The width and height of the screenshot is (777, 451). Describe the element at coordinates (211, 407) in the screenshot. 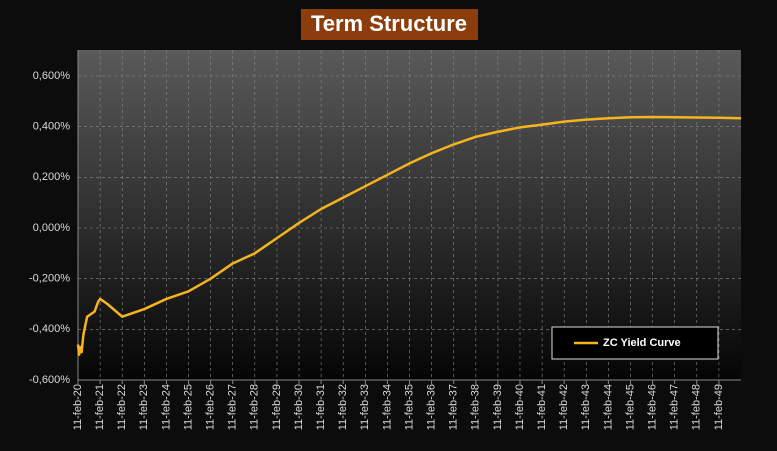

I see `x-tick-label: 11-feb-26` at that location.